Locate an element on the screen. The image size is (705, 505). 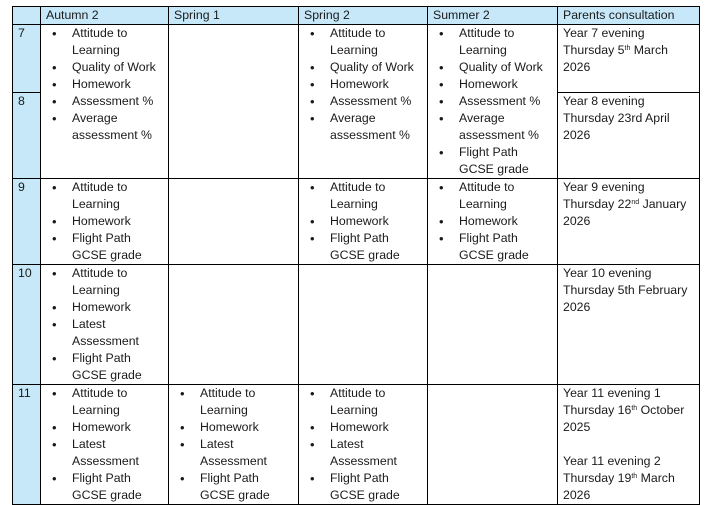
column-header-blank is located at coordinates (26, 15).